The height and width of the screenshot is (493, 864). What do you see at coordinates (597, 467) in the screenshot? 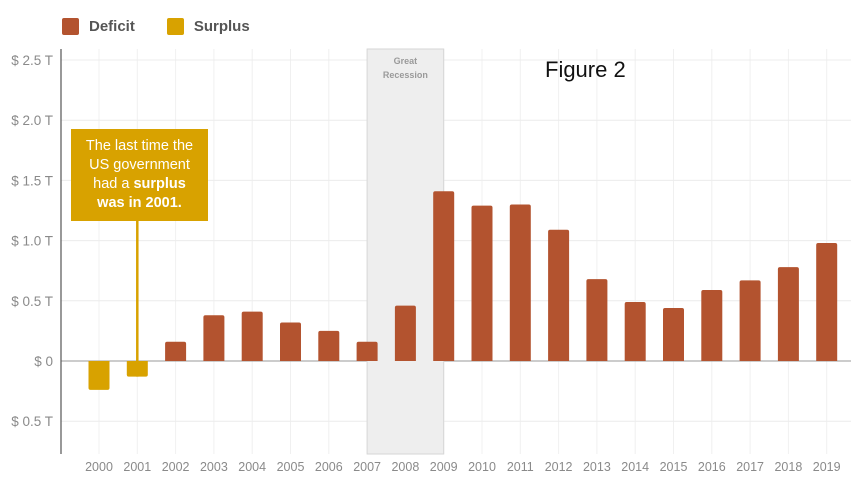
I see `x-tick-label: 2013` at bounding box center [597, 467].